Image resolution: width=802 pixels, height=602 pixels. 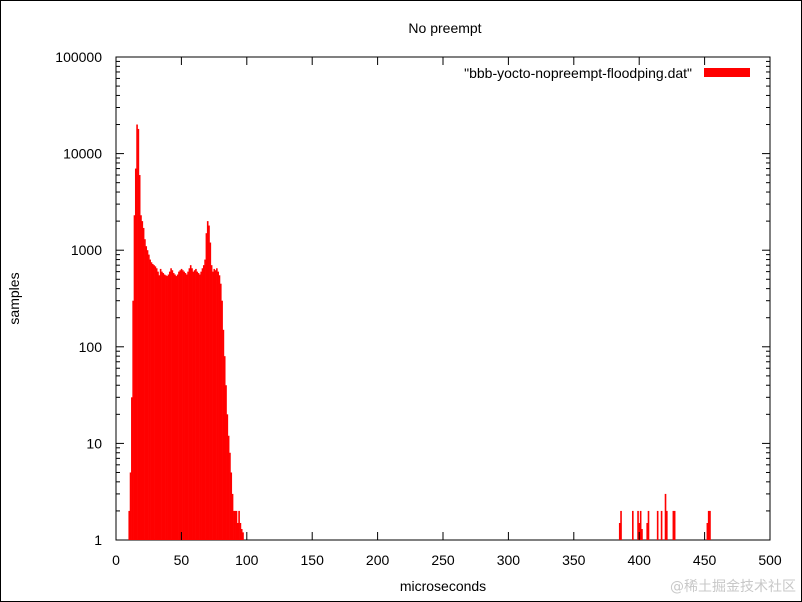 I want to click on x-tick-label: 250, so click(x=443, y=560).